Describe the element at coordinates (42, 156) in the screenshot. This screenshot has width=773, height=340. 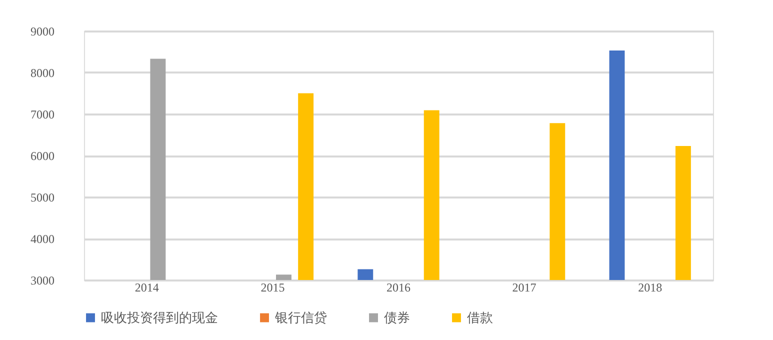
I see `y-tick-label: 6000` at that location.